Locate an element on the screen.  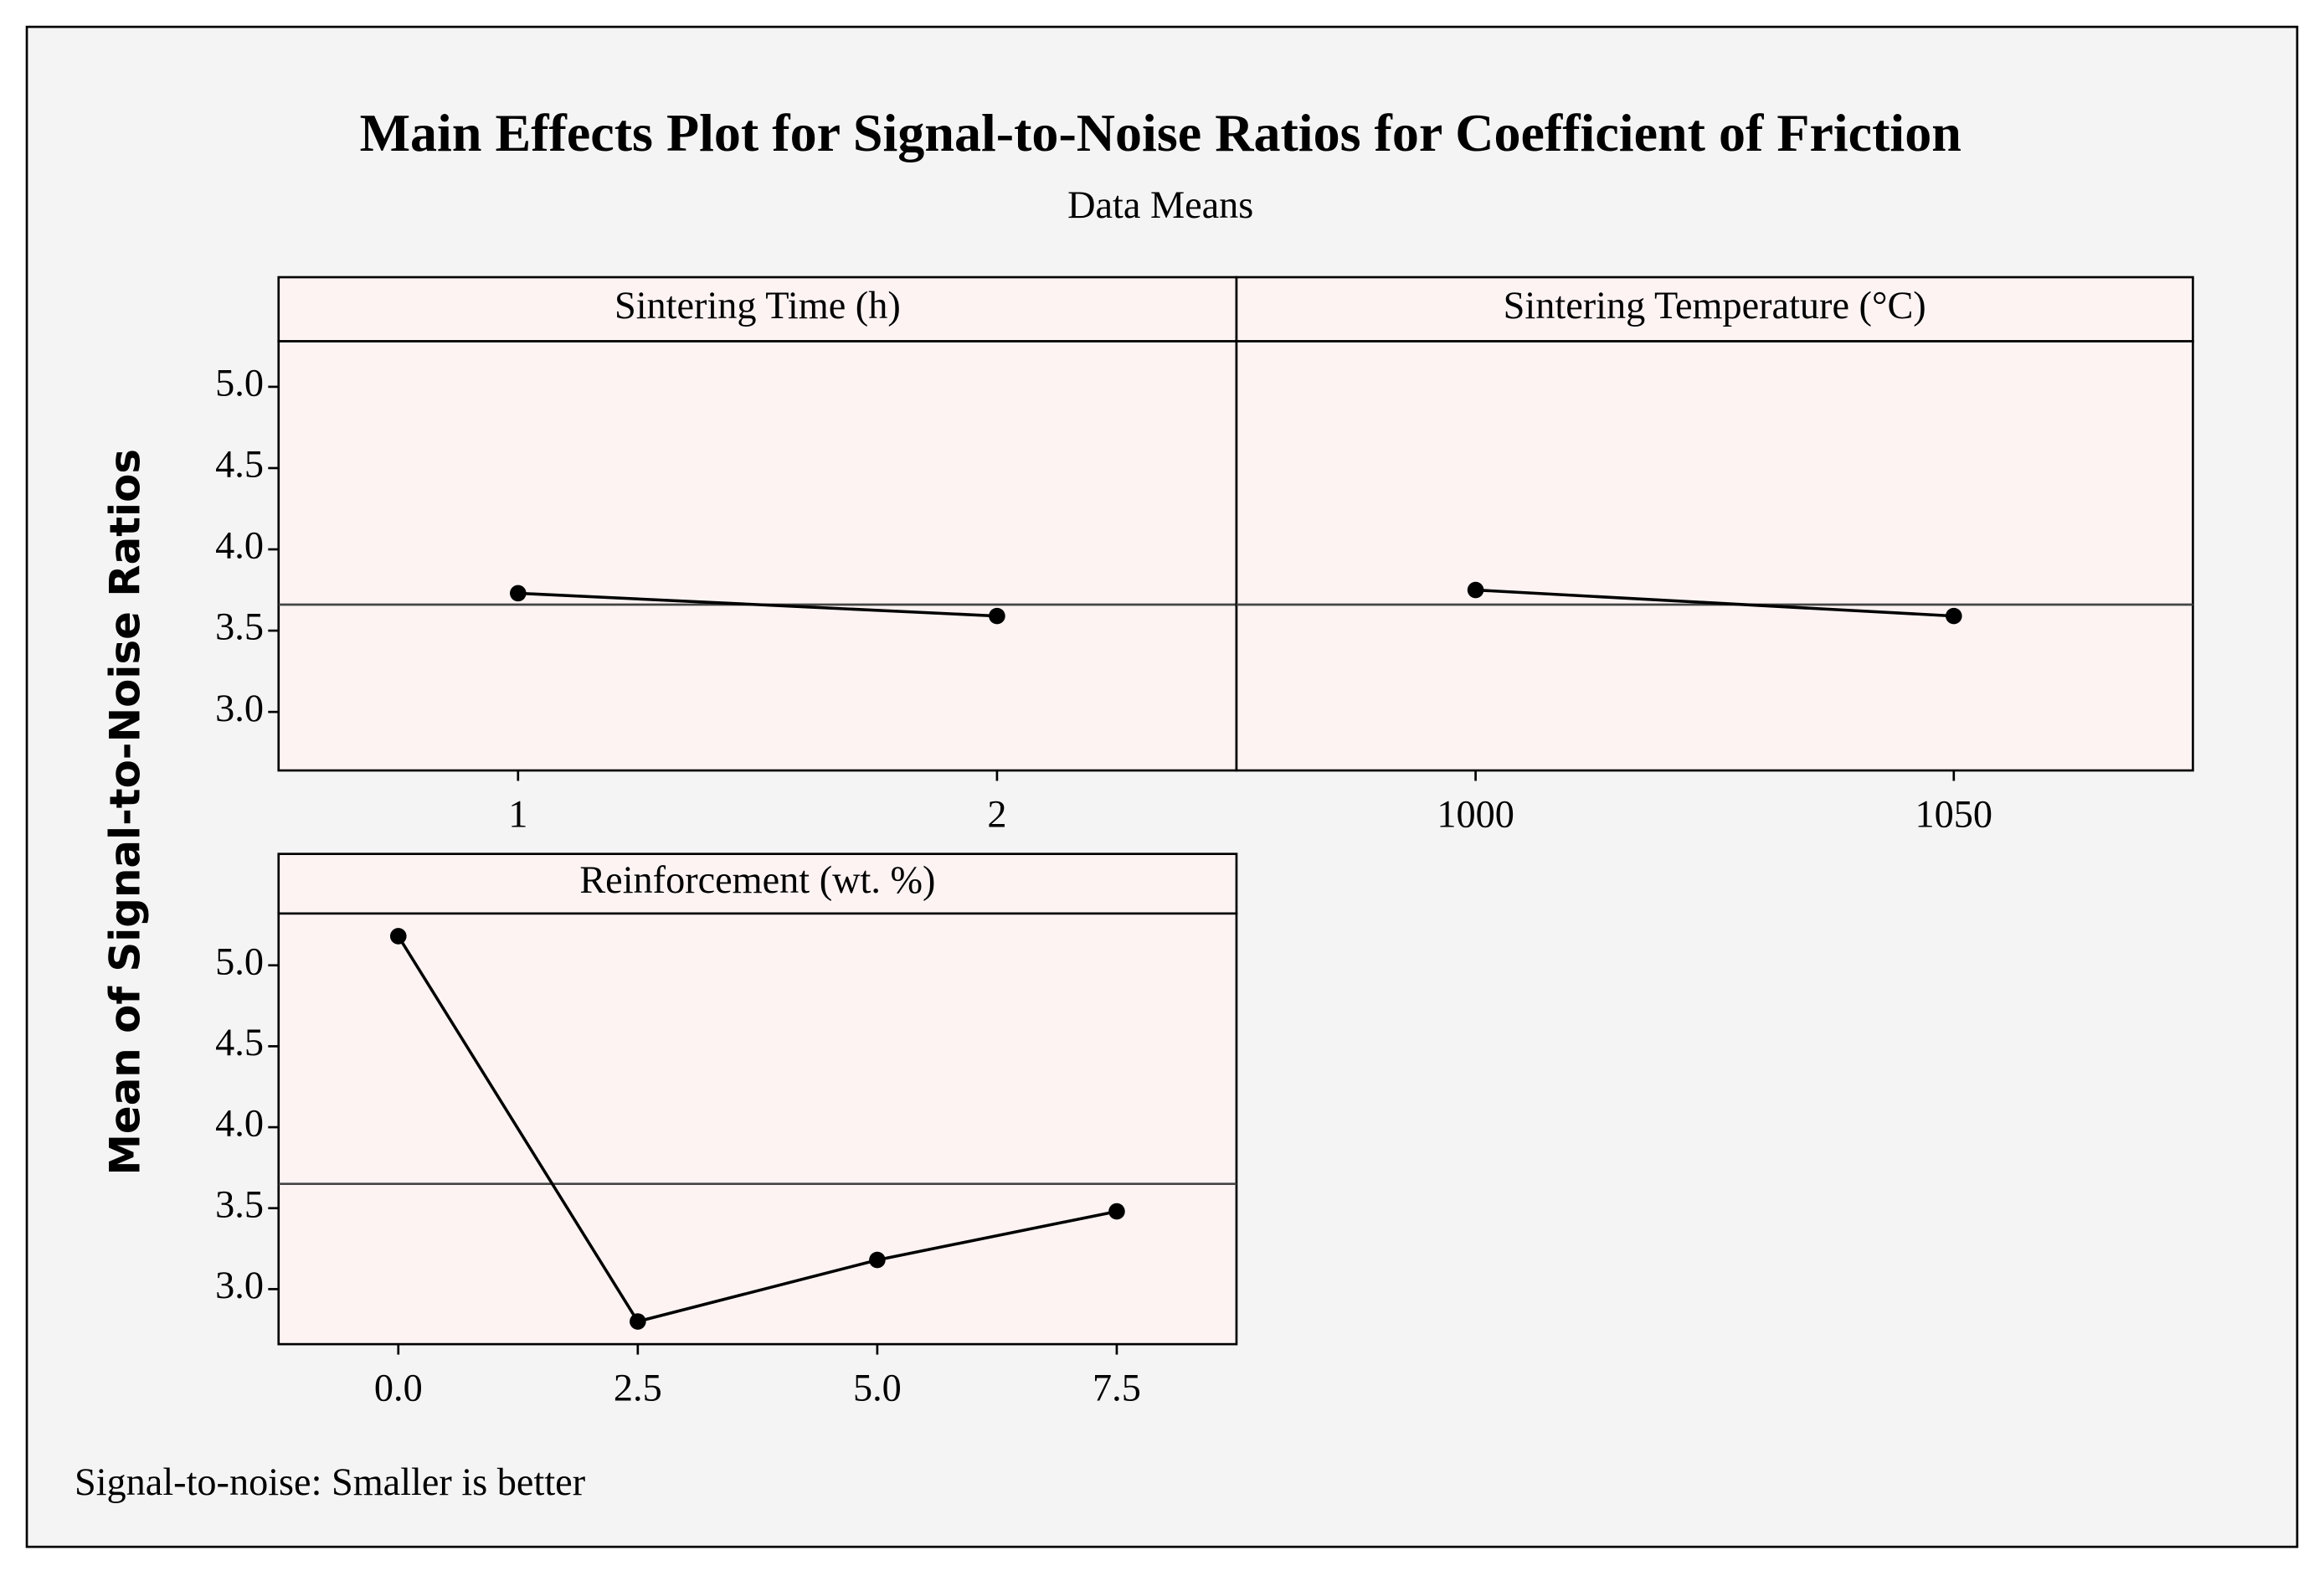
x-tick-label: 7.5 is located at coordinates (1117, 1389).